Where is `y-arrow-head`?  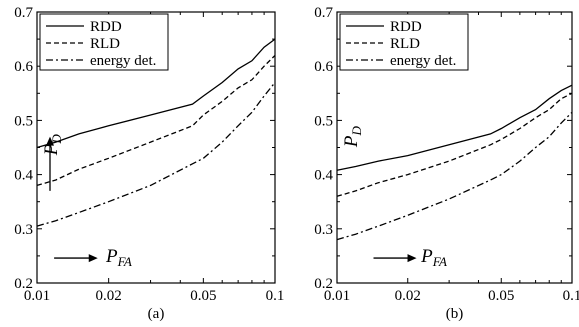
y-arrow-head is located at coordinates (50, 141).